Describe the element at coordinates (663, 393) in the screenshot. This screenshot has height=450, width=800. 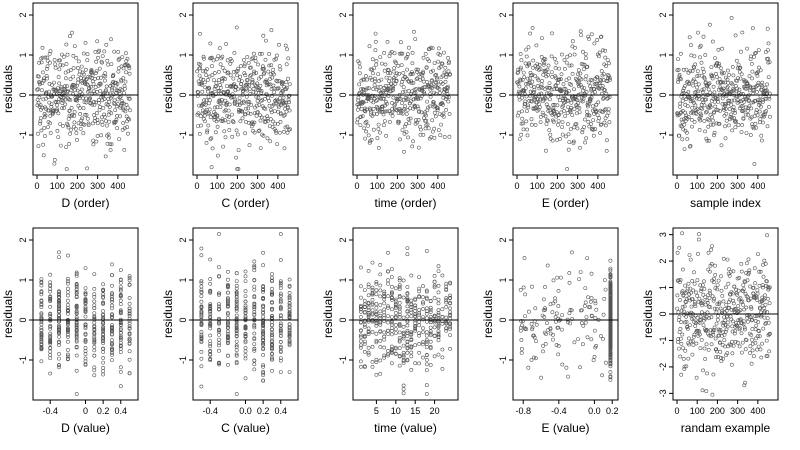
I see `y-tick-label: -3` at that location.